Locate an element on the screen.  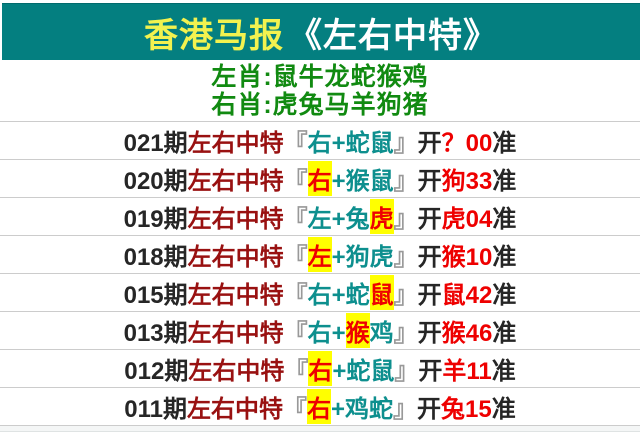
result-row: 013期 左右中特『右+ 猴鸡』开猴46 准 is located at coordinates (320, 330).